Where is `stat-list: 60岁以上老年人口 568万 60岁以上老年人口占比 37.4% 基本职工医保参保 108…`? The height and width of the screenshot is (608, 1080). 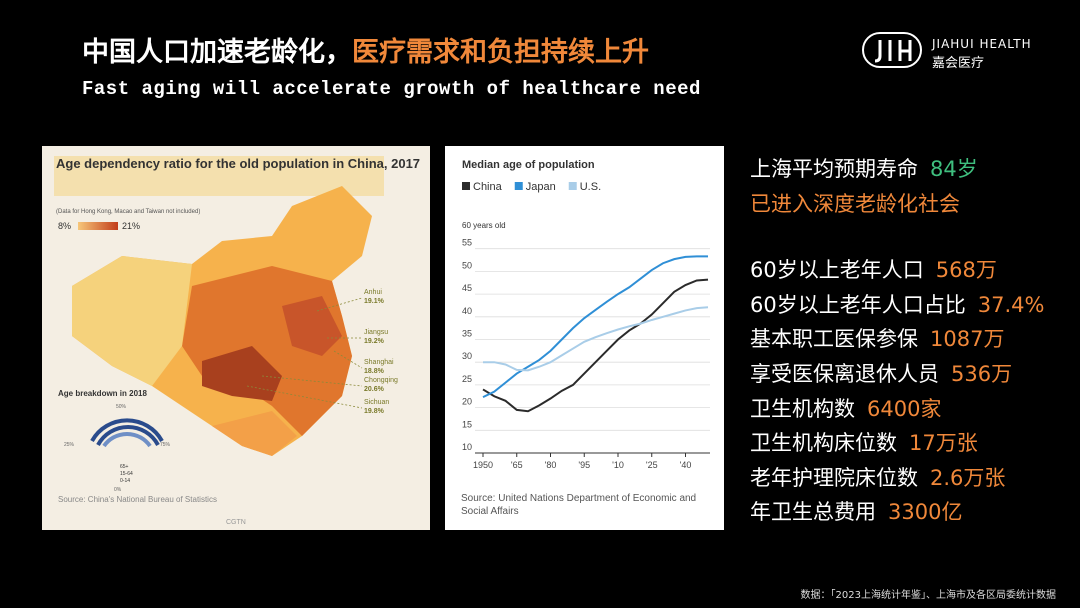 stat-list: 60岁以上老年人口 568万 60岁以上老年人口占比 37.4% 基本职工医保参保 108… is located at coordinates (897, 391).